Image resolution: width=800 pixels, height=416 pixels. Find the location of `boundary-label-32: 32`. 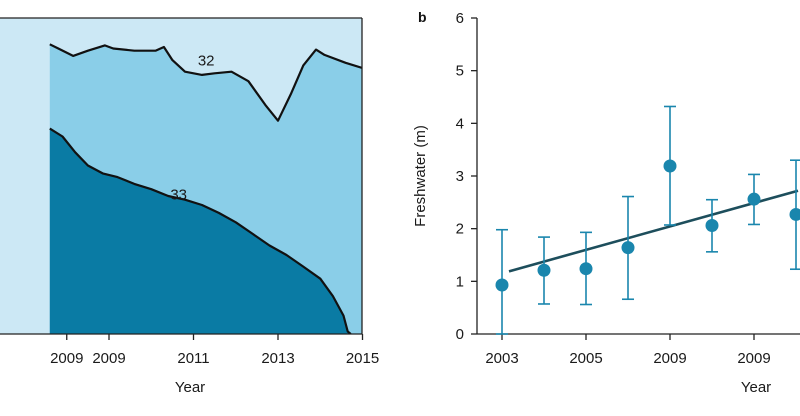

boundary-label-32: 32 is located at coordinates (206, 60).